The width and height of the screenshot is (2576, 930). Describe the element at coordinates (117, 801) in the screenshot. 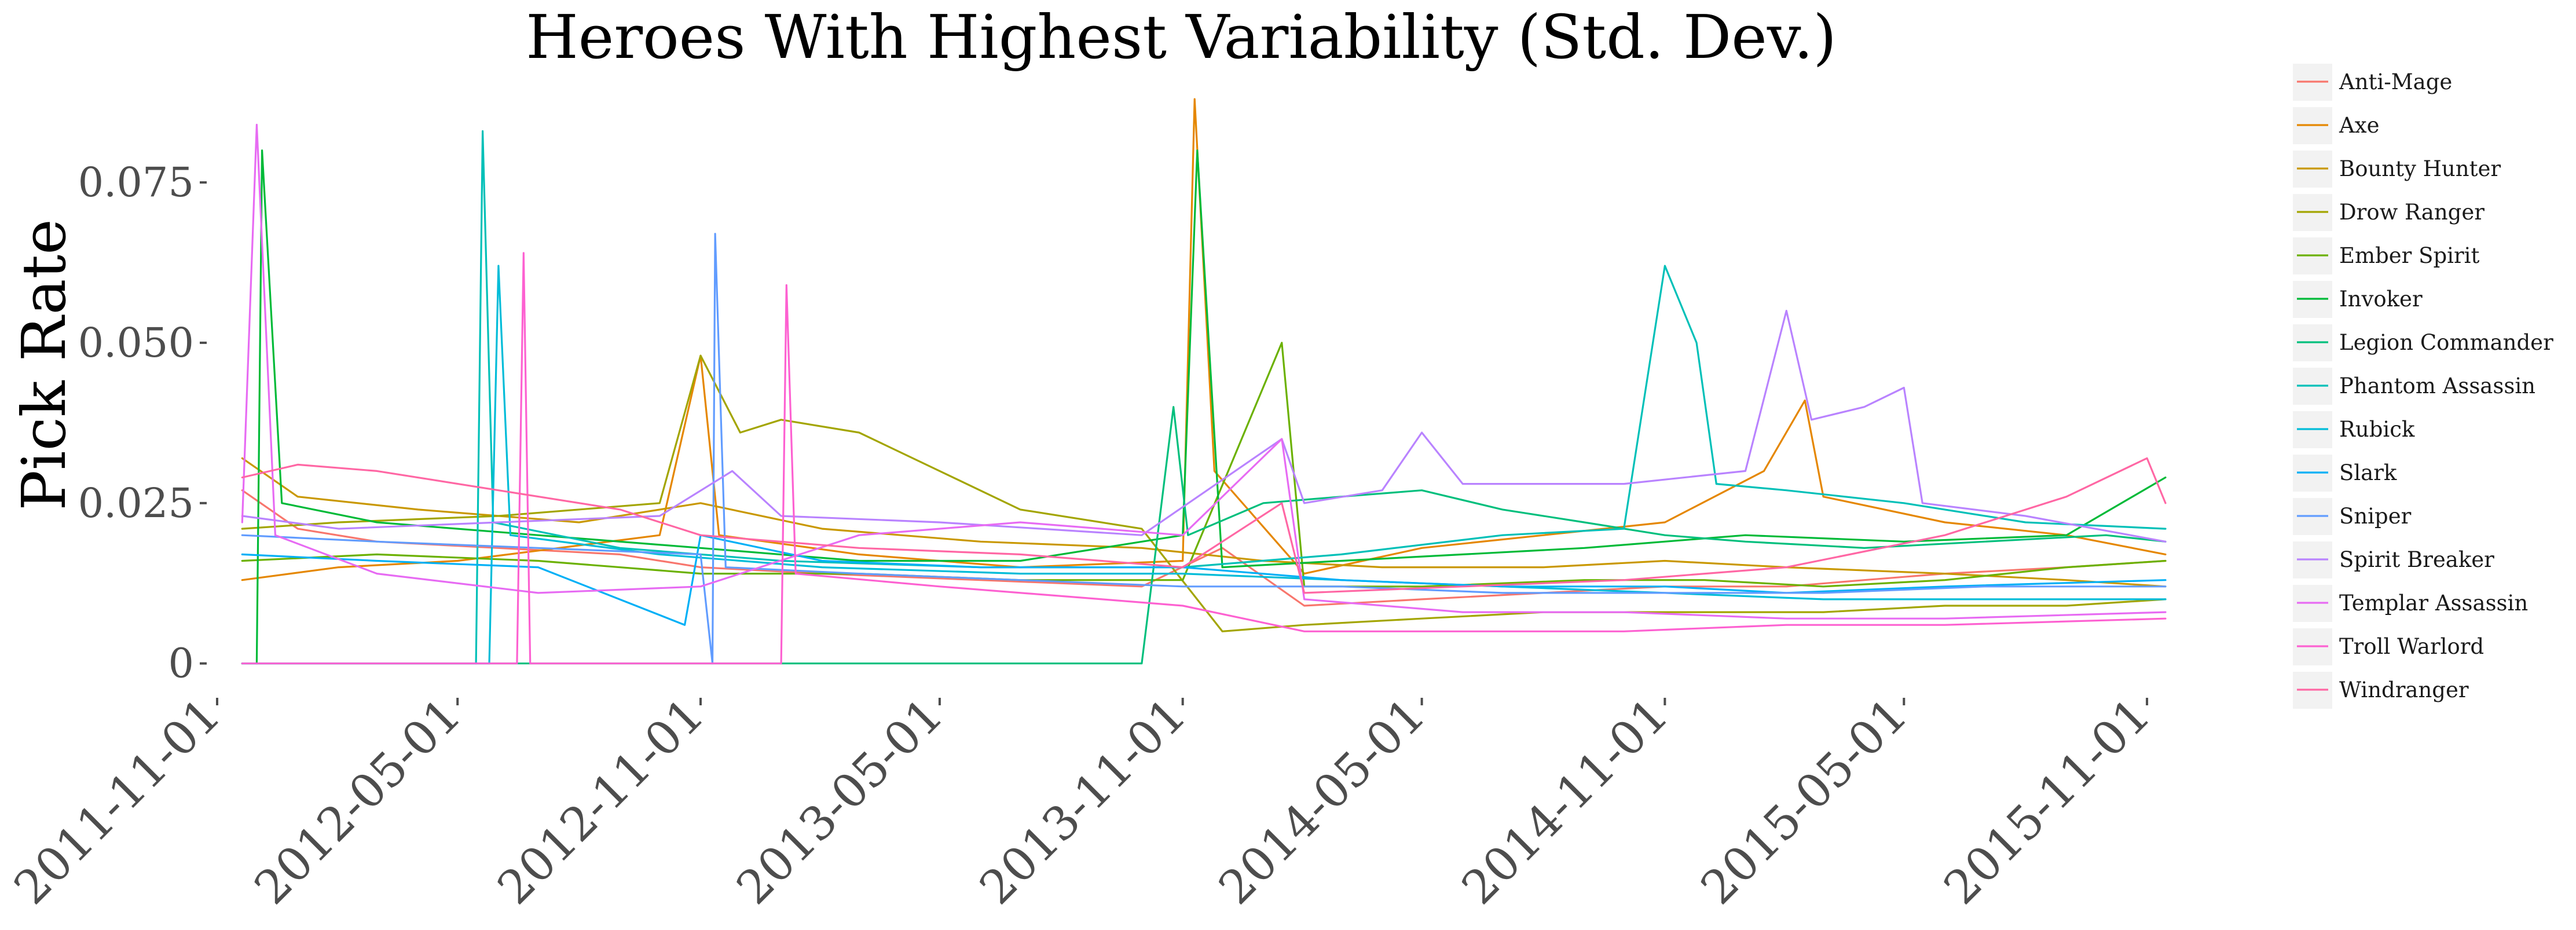

I see `x-tick-label: 2011-11-01` at that location.